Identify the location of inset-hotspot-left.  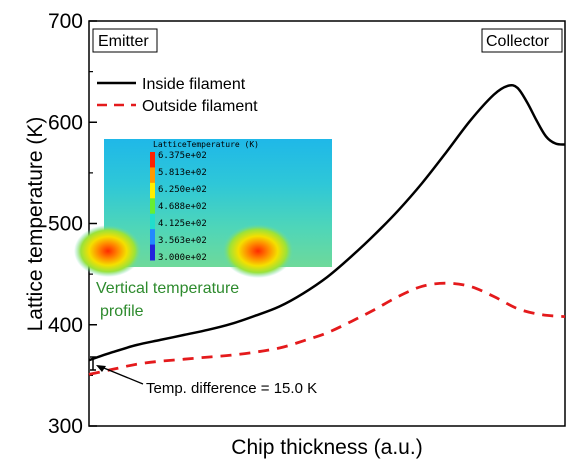
(108, 251).